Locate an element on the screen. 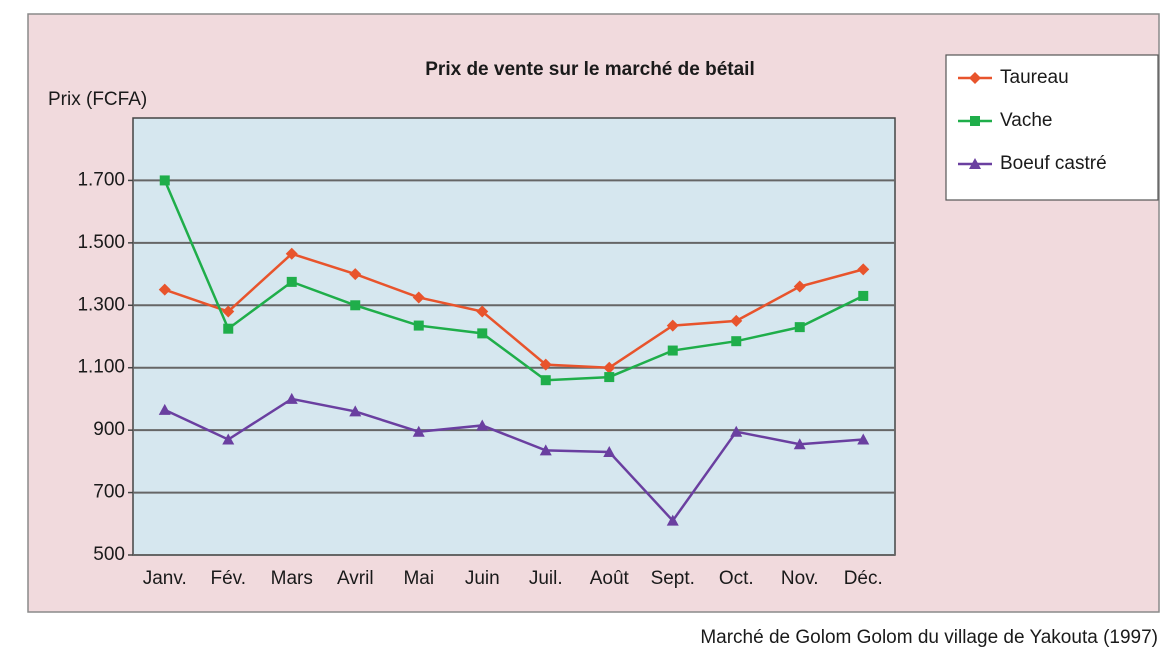 This screenshot has height=653, width=1164. x-tick-label: Déc. is located at coordinates (863, 578).